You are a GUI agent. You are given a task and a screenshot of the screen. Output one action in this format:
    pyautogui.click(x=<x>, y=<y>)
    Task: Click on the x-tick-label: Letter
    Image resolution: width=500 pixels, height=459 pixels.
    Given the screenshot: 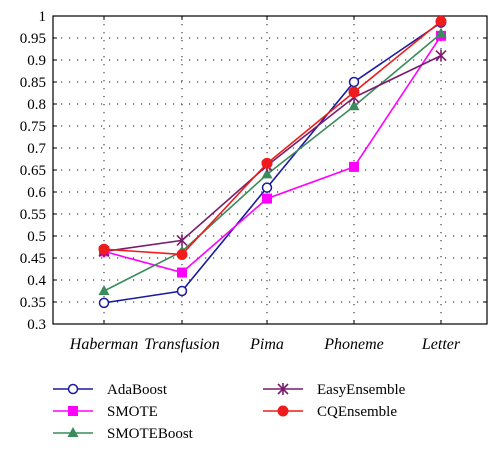 What is the action you would take?
    pyautogui.click(x=441, y=344)
    